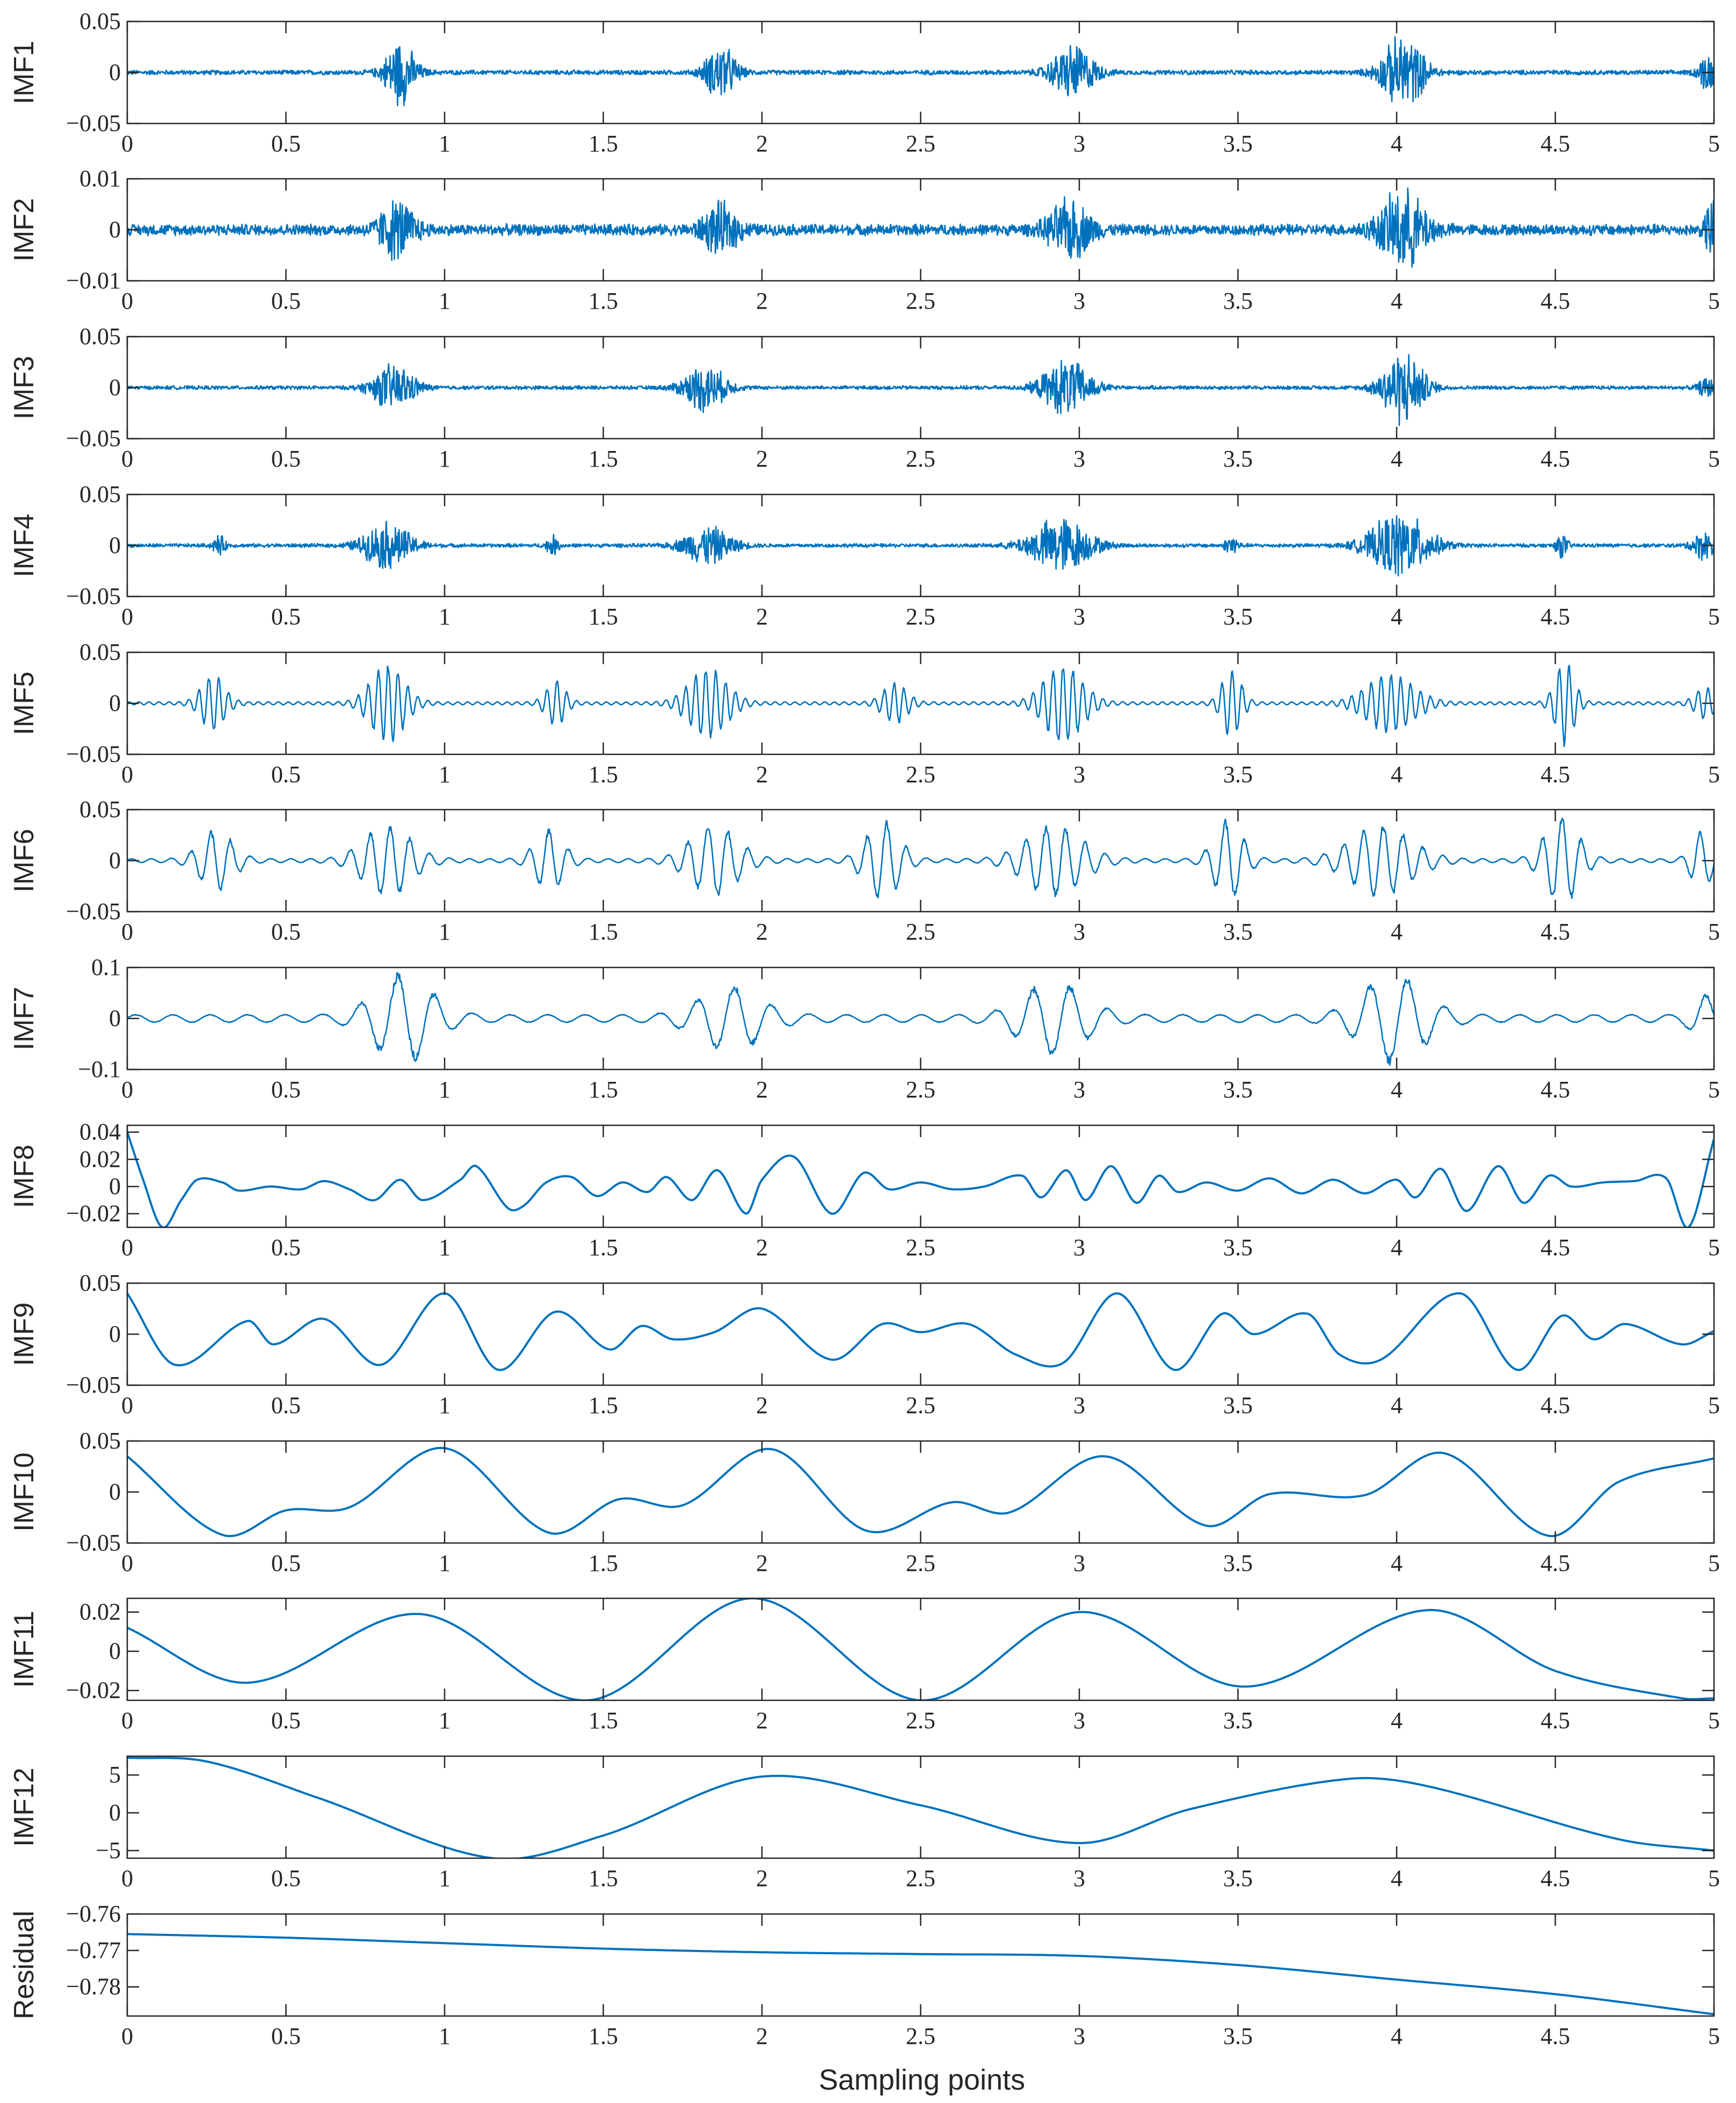  Describe the element at coordinates (108, 1851) in the screenshot. I see `y-tick-label: −5` at that location.